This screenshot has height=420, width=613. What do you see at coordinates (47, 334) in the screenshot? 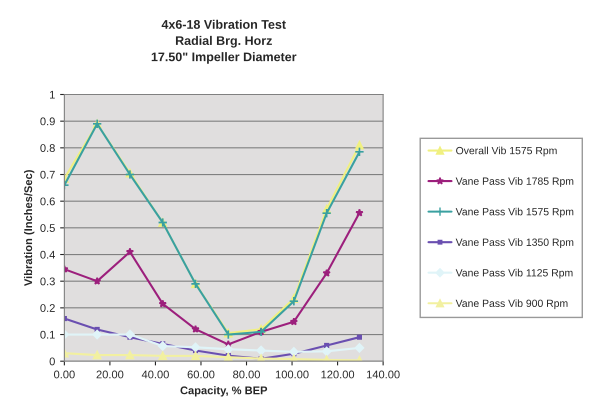
I see `y-tick-label: 0.1` at bounding box center [47, 334].